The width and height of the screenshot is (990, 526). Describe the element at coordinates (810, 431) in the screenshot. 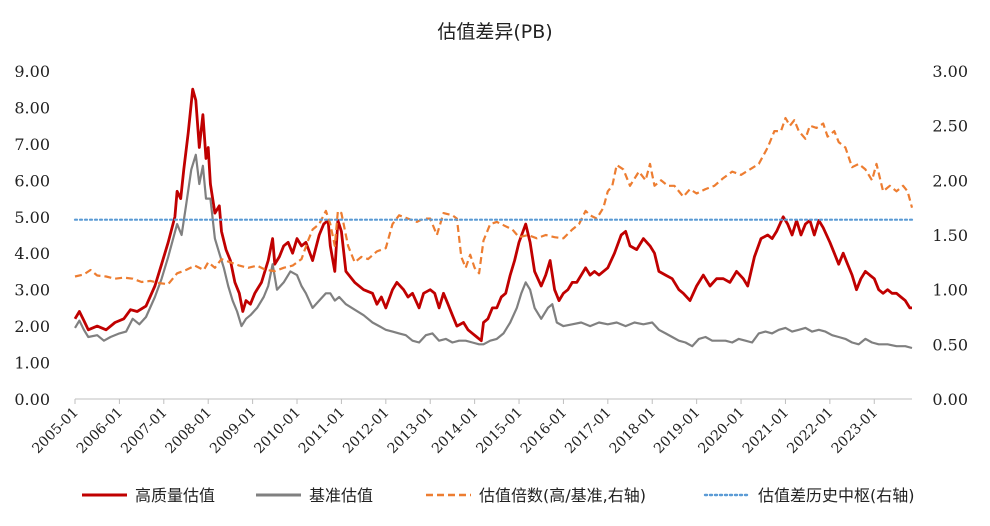

I see `x-tick-label: 2022-01` at that location.